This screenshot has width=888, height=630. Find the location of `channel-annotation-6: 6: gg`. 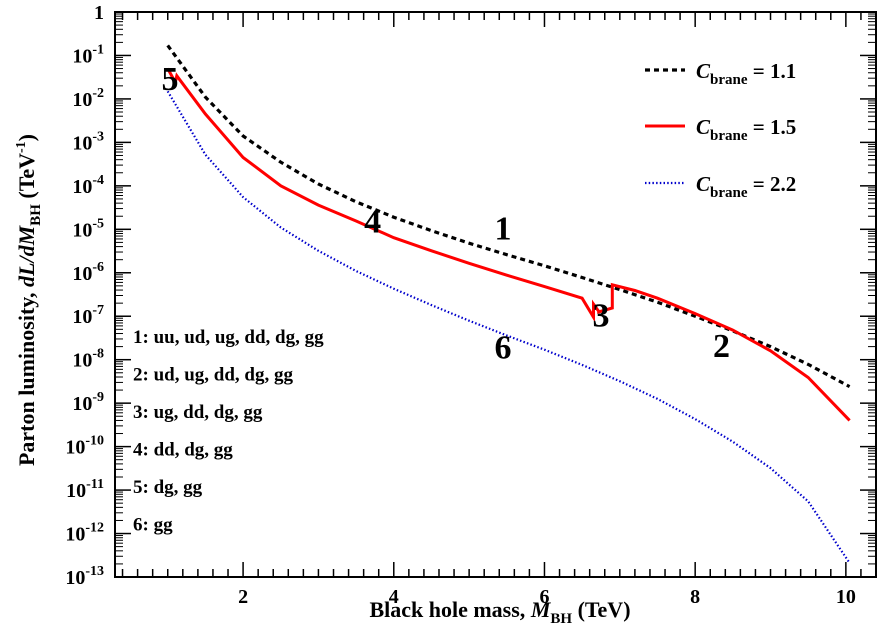

channel-annotation-6: 6: gg is located at coordinates (153, 525).